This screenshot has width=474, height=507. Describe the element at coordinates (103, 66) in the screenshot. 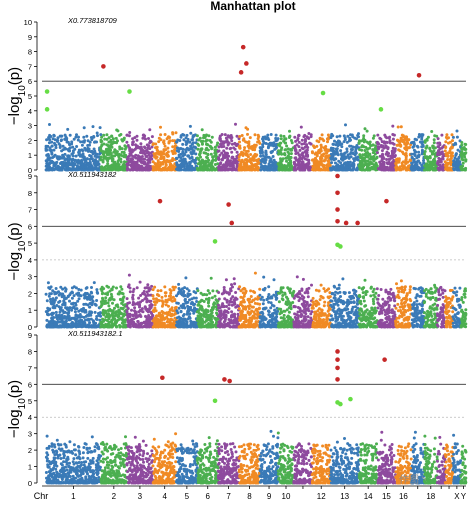

I see `significant-snp` at that location.